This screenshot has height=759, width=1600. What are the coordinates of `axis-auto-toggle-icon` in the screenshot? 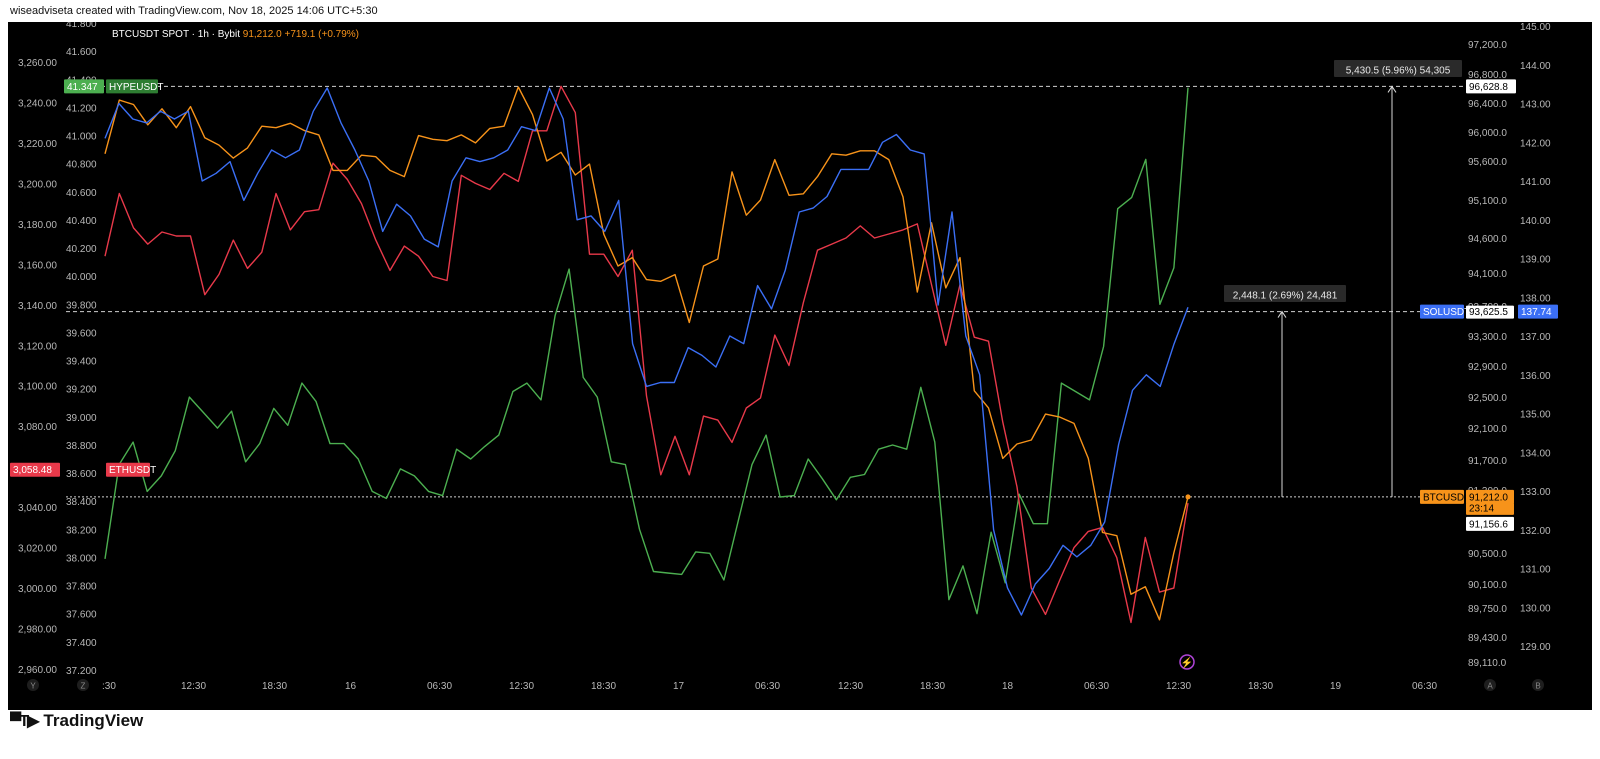 It's located at (1490, 685).